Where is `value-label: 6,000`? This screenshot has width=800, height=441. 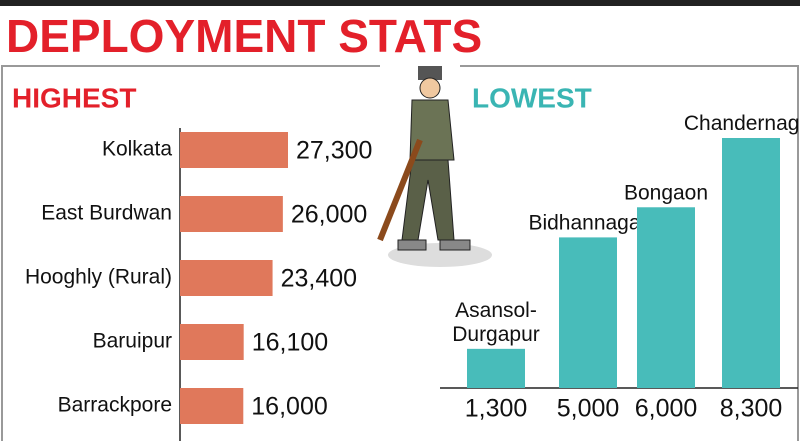
value-label: 6,000 is located at coordinates (666, 409).